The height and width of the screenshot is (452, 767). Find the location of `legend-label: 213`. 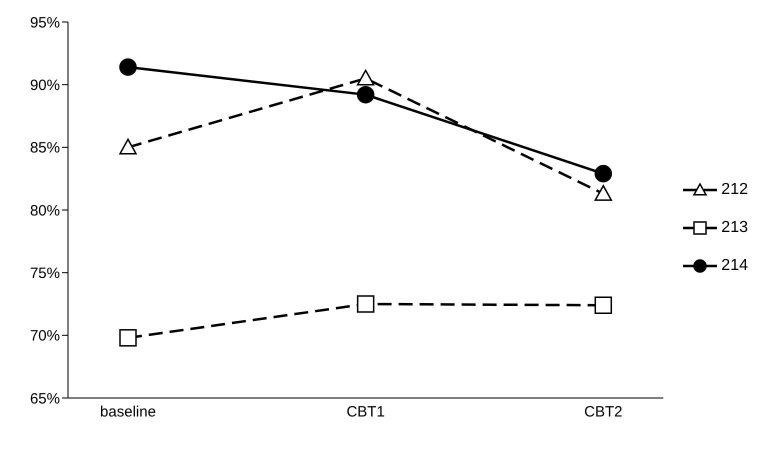

legend-label: 213 is located at coordinates (734, 228).